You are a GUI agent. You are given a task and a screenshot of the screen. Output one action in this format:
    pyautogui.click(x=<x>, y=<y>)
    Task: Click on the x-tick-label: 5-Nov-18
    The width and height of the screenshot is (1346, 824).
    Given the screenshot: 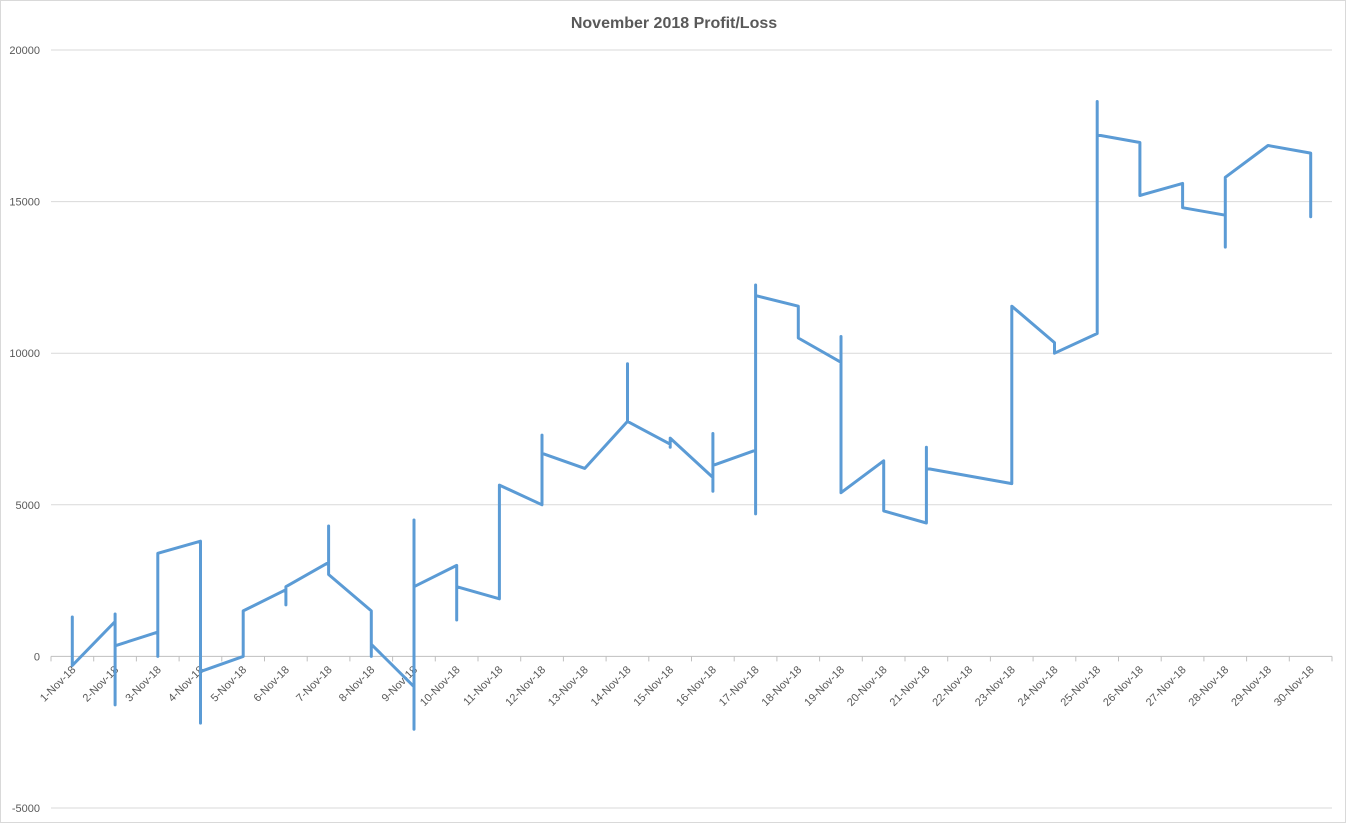 What is the action you would take?
    pyautogui.click(x=229, y=684)
    